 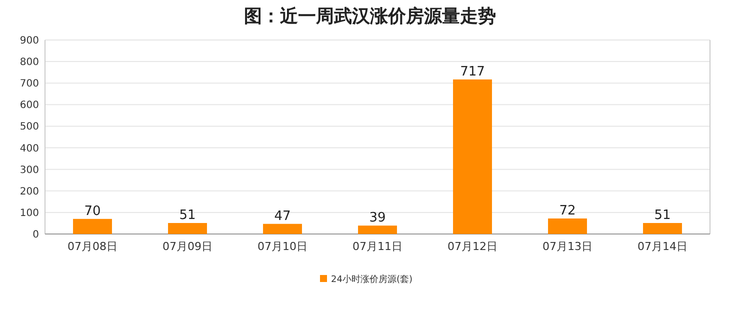 I want to click on x-tick-label: 07月08日, so click(x=93, y=246).